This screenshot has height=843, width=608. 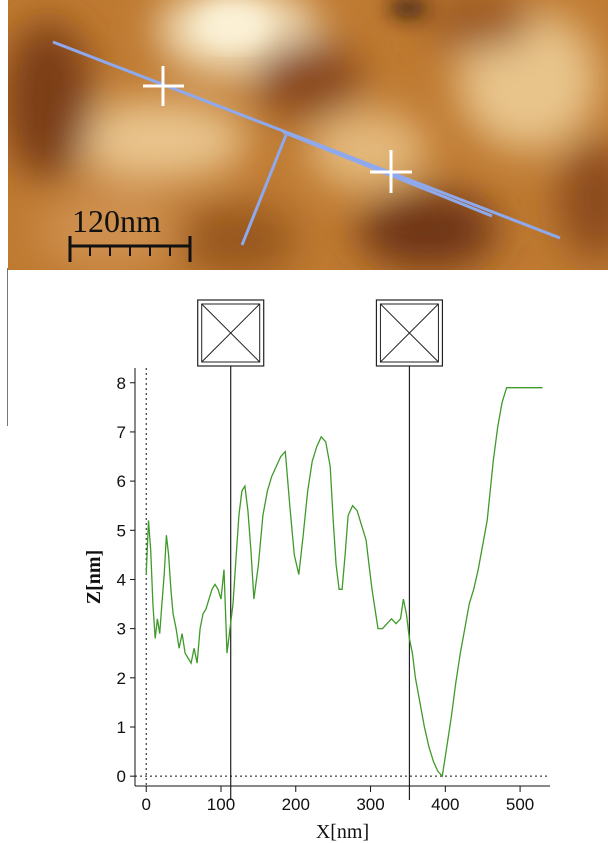 What do you see at coordinates (121, 579) in the screenshot?
I see `y-tick-label: 4` at bounding box center [121, 579].